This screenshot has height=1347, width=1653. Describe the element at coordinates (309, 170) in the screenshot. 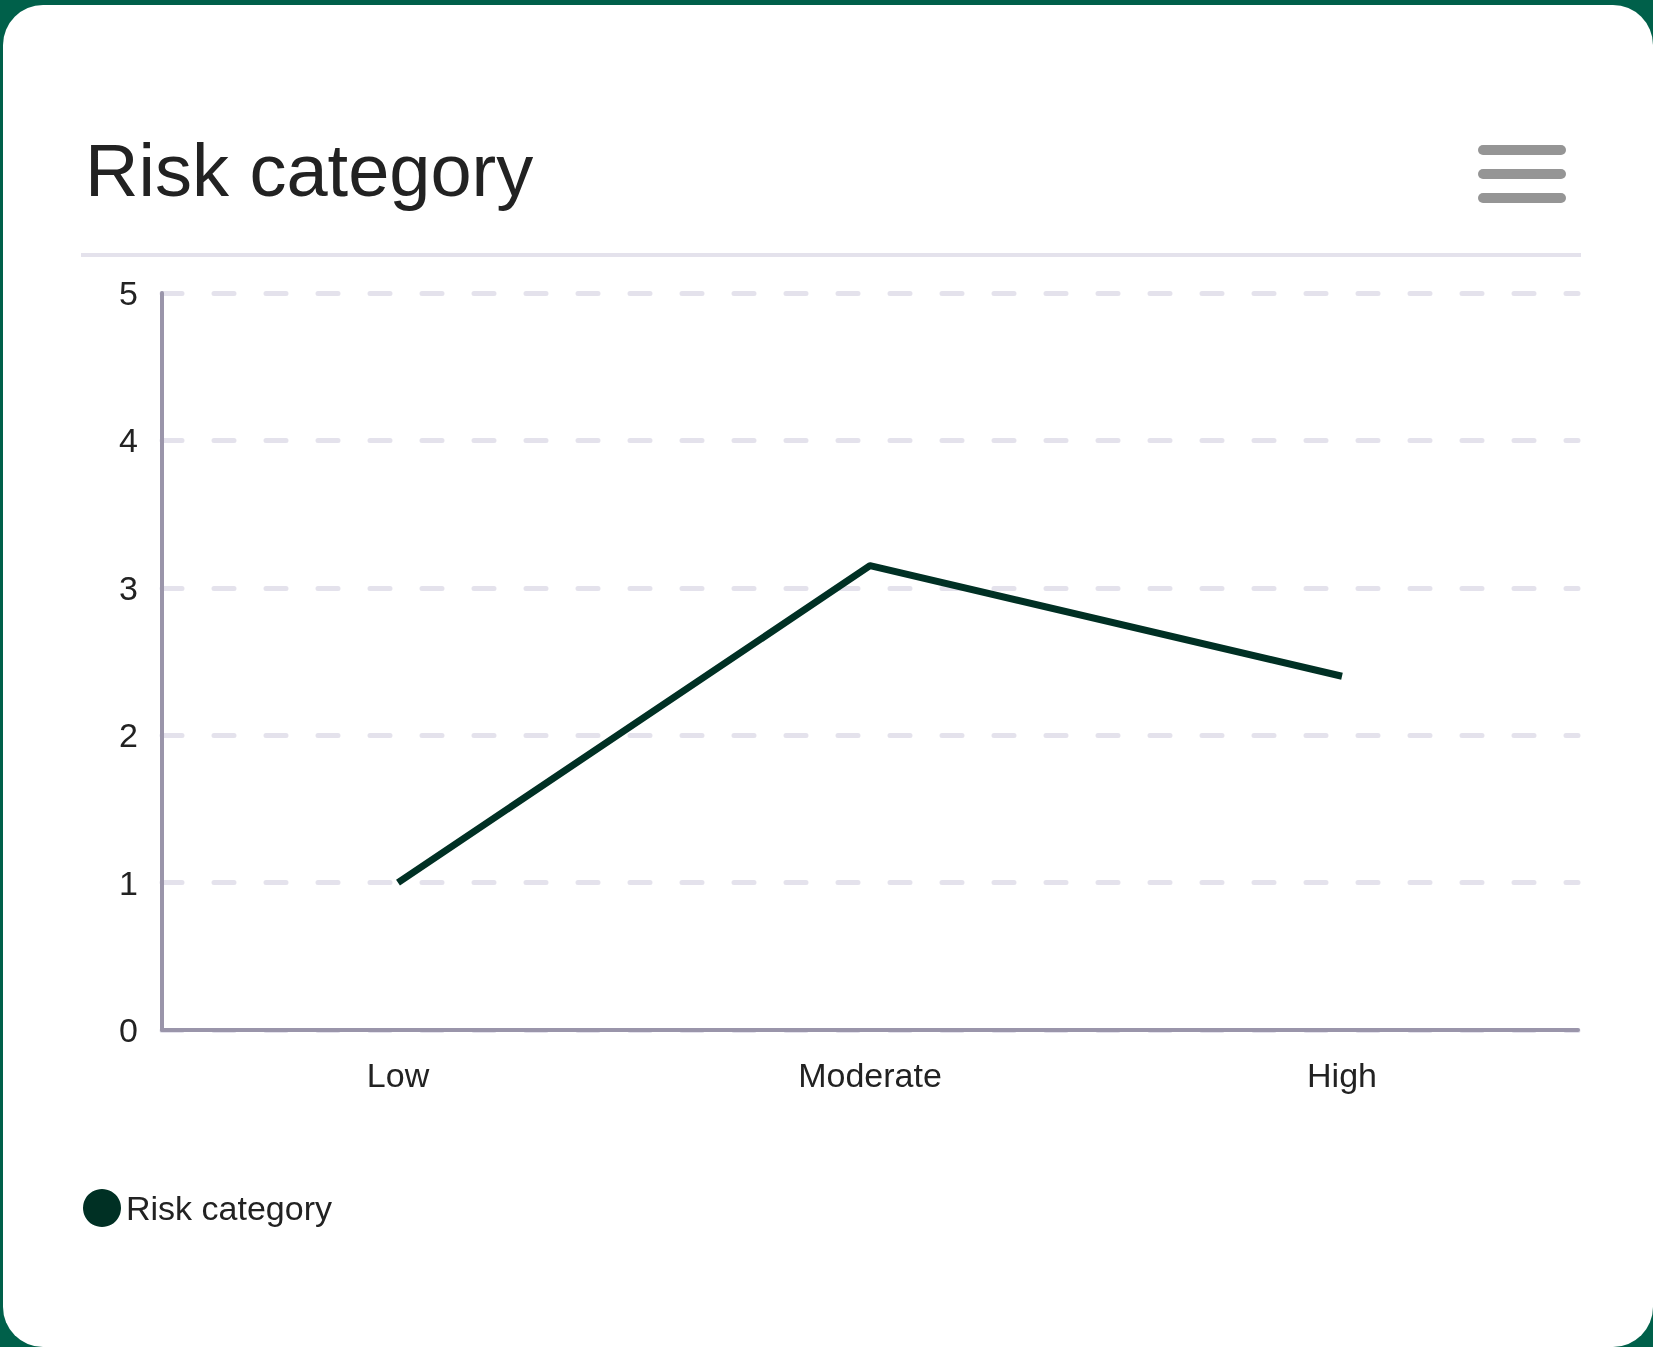

I see `chart-title: Risk category` at that location.